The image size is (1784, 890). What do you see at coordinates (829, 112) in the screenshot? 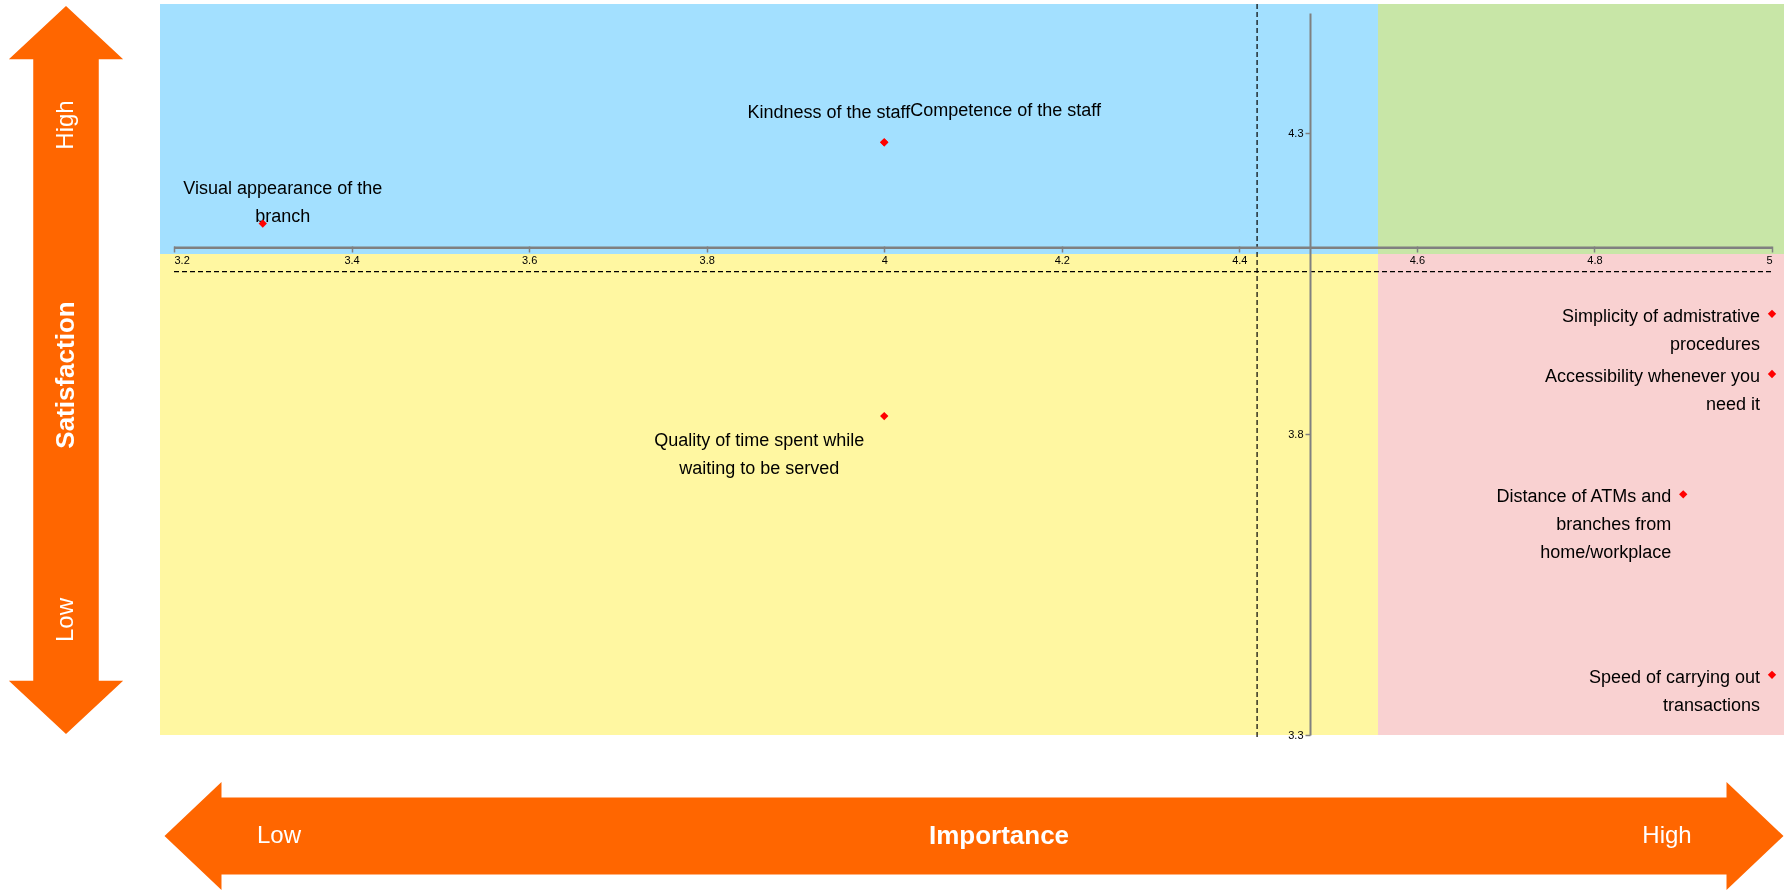
I see `annotation: Kindness of the staff` at bounding box center [829, 112].